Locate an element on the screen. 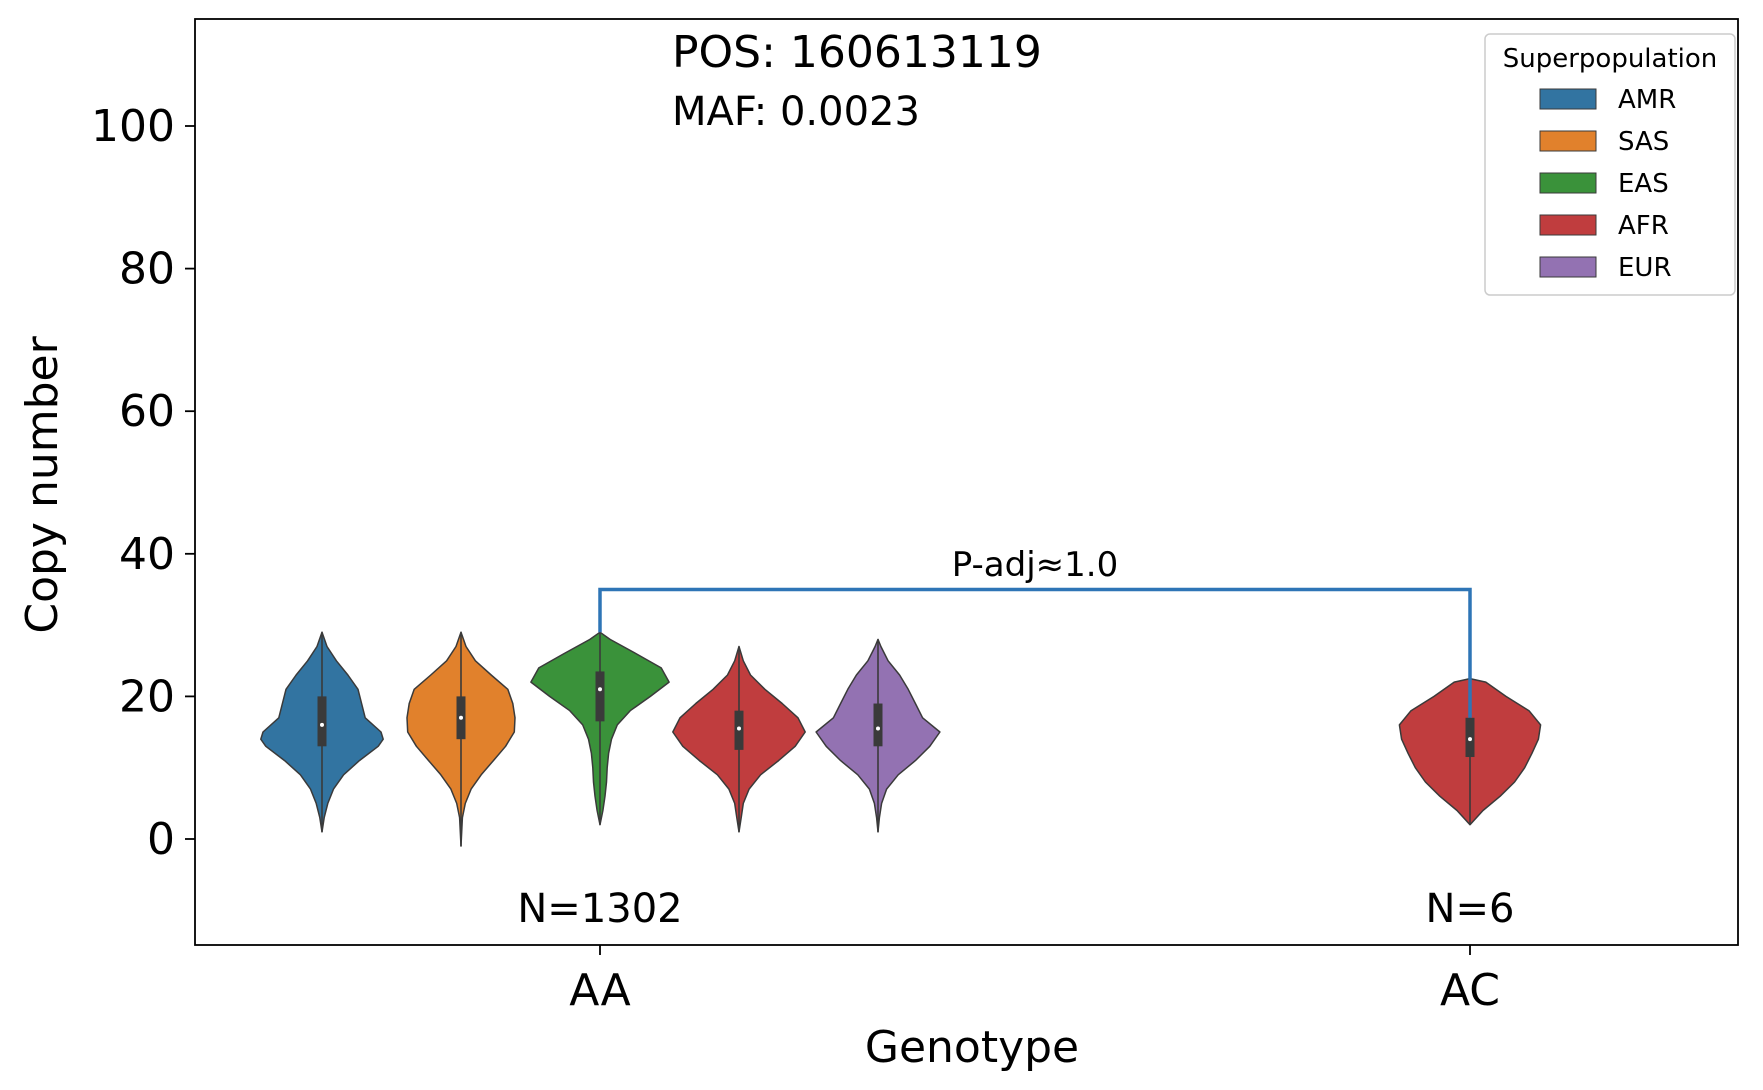 The image size is (1763, 1090). count-label-ac: N=6 is located at coordinates (1470, 909).